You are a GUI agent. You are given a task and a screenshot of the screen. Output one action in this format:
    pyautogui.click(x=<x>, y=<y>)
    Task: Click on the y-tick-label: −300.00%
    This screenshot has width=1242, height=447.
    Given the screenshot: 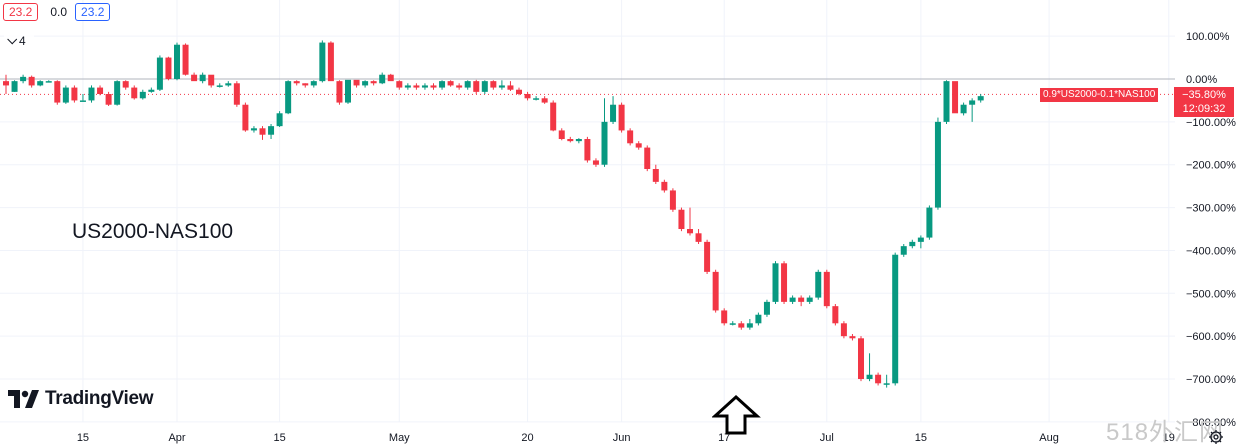 What is the action you would take?
    pyautogui.click(x=1211, y=209)
    